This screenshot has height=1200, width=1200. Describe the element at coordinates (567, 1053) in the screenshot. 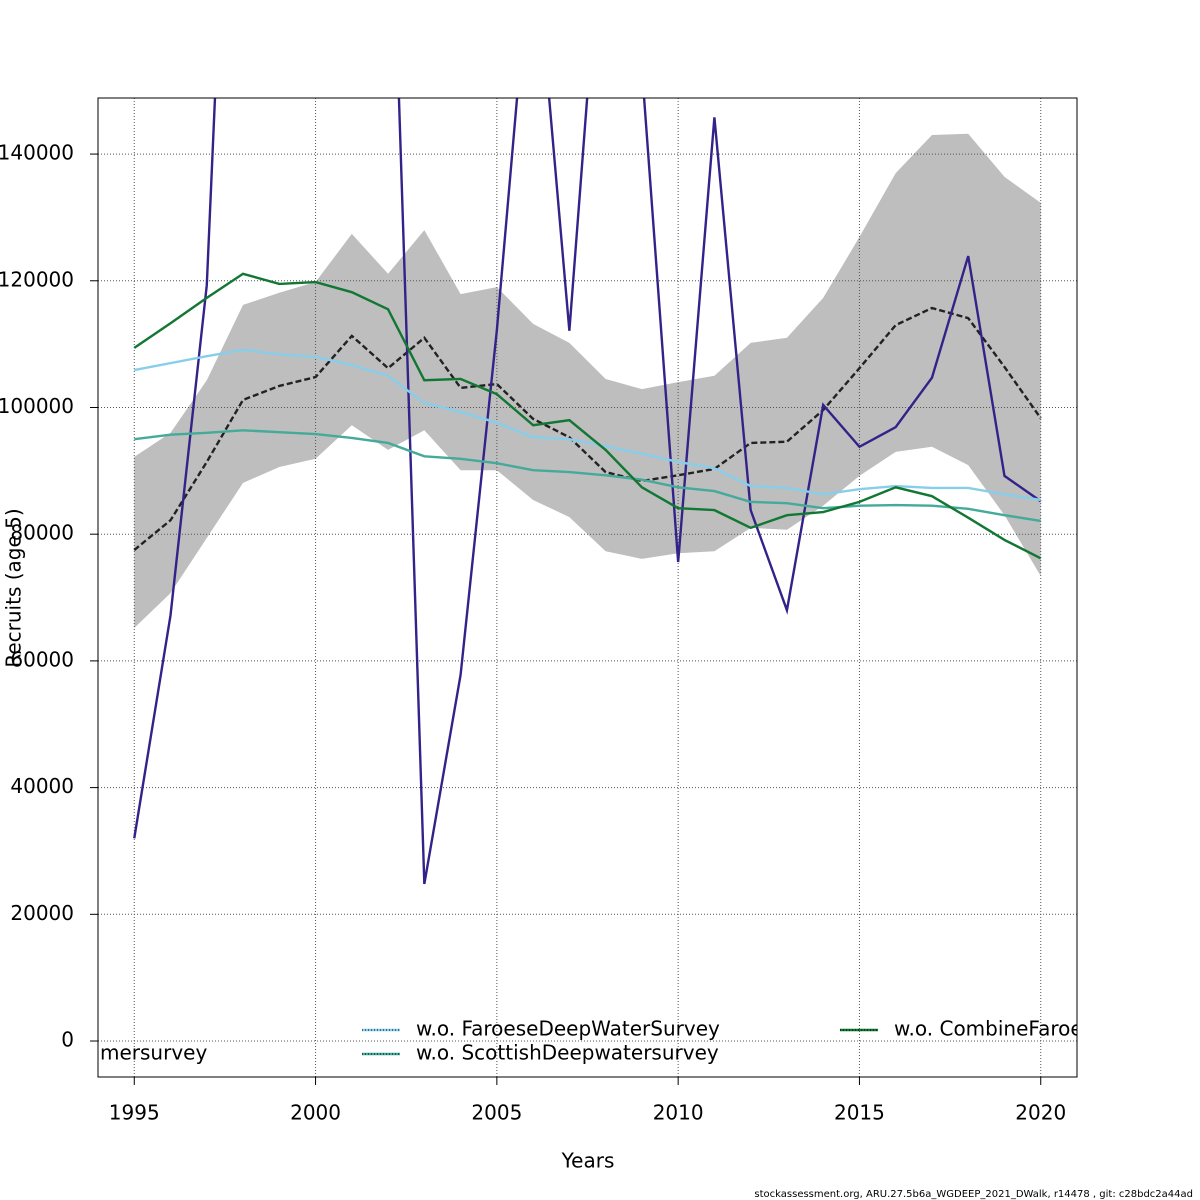

I see `legend-label: w.o. ScottishDeepwatersurvey` at that location.